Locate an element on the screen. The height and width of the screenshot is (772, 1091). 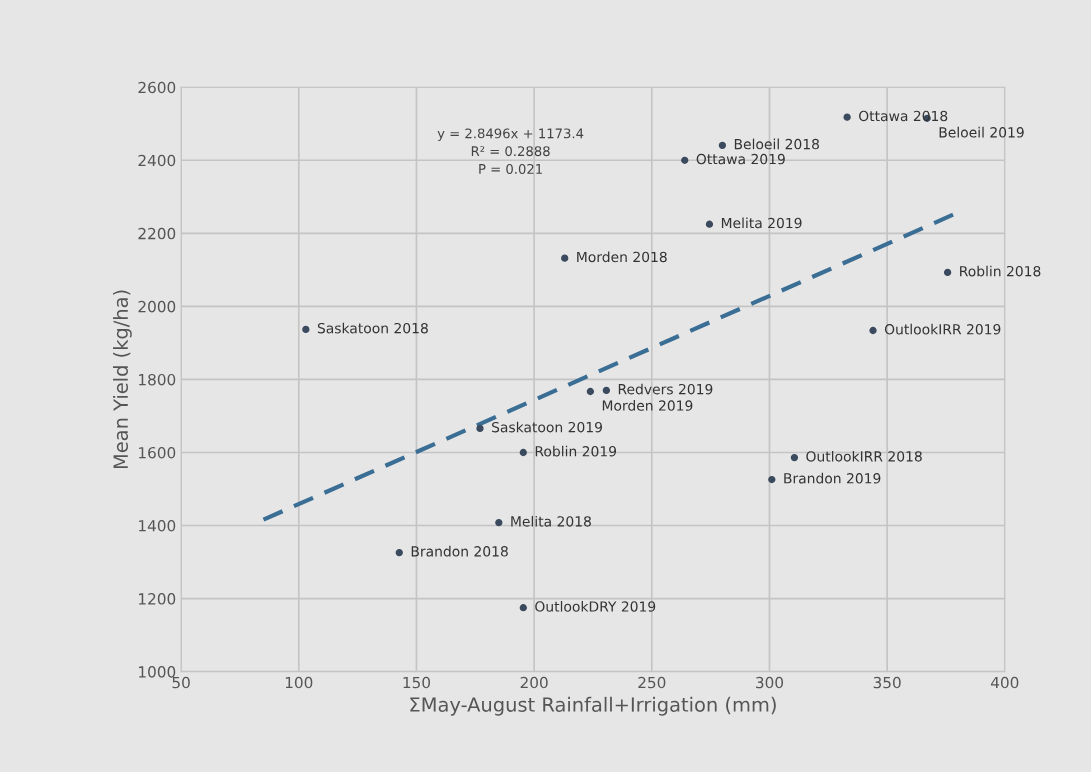
annotation: Melita 2018 is located at coordinates (551, 521).